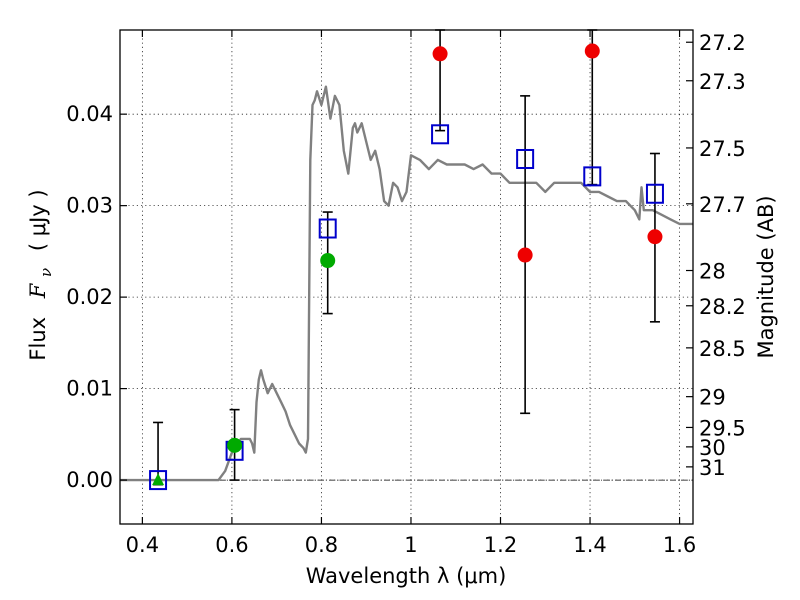 Image resolution: width=800 pixels, height=600 pixels. What do you see at coordinates (589, 545) in the screenshot?
I see `x-tick-label: 1.4` at bounding box center [589, 545].